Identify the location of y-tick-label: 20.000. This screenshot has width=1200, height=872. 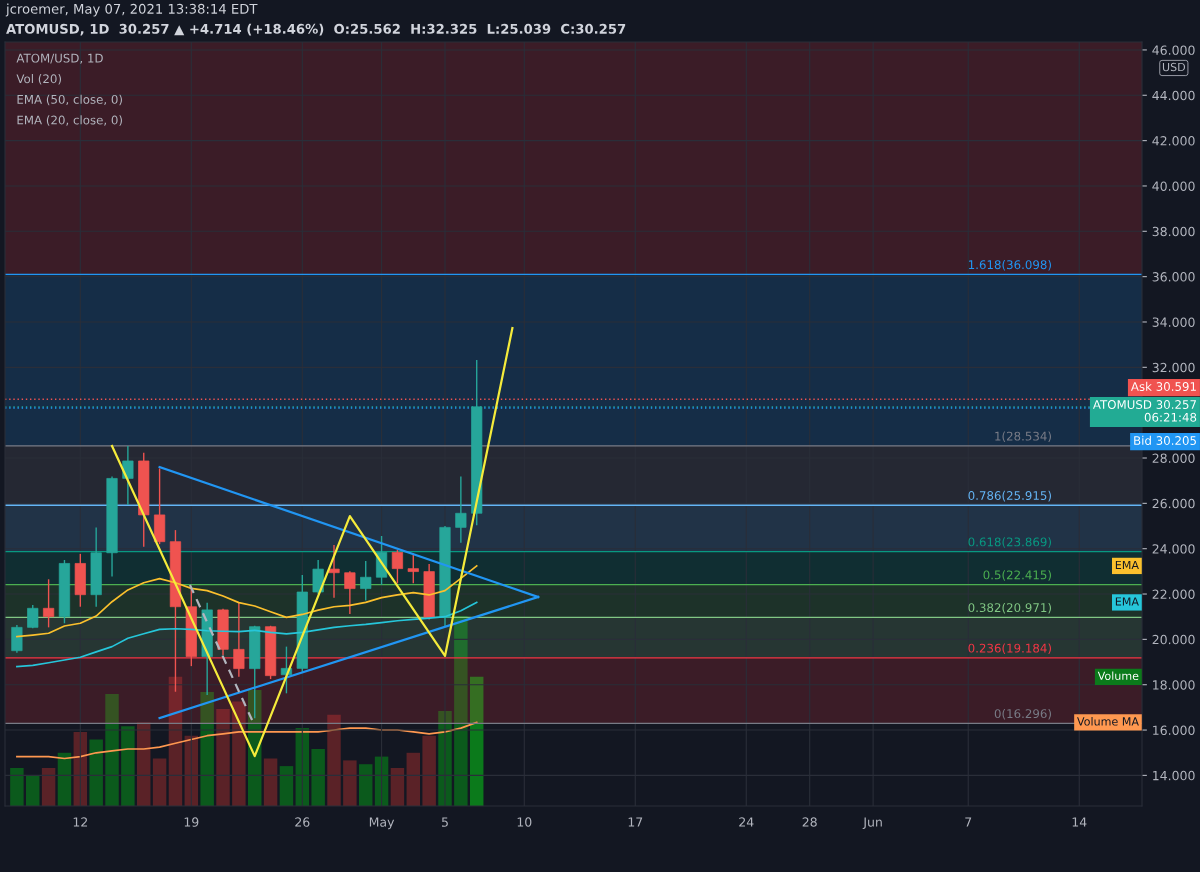
(1173, 639).